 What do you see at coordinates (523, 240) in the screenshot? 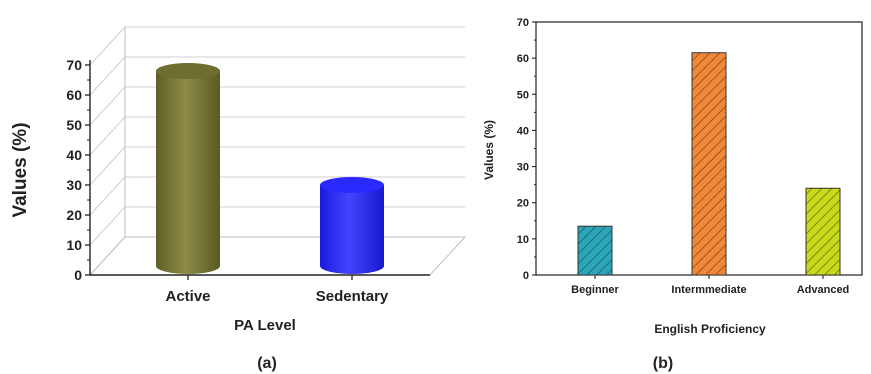
I see `ytick-label-b-1: 10` at bounding box center [523, 240].